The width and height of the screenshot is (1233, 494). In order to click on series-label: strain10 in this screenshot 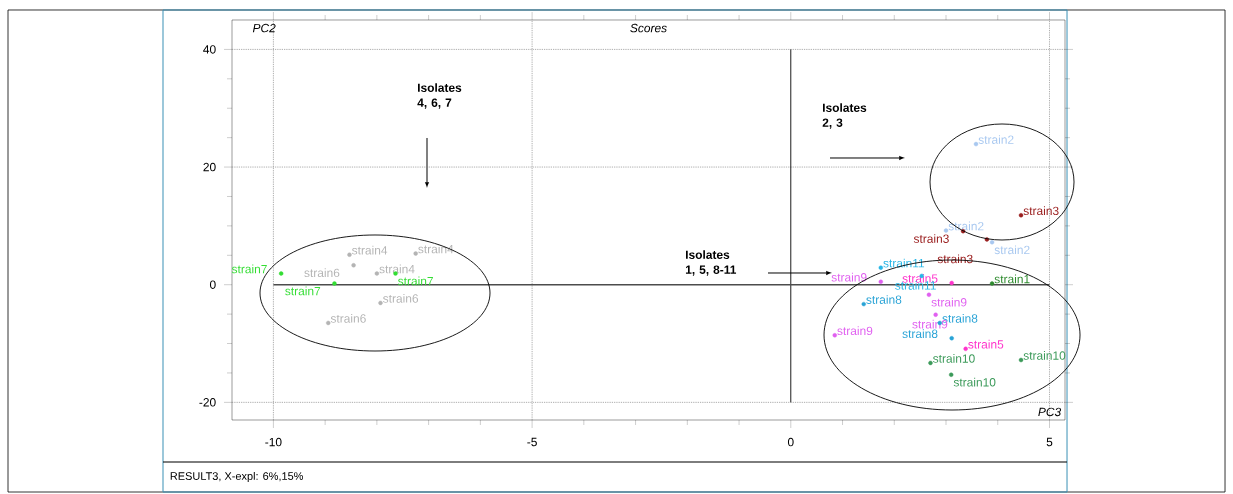, I will do `click(1044, 355)`.